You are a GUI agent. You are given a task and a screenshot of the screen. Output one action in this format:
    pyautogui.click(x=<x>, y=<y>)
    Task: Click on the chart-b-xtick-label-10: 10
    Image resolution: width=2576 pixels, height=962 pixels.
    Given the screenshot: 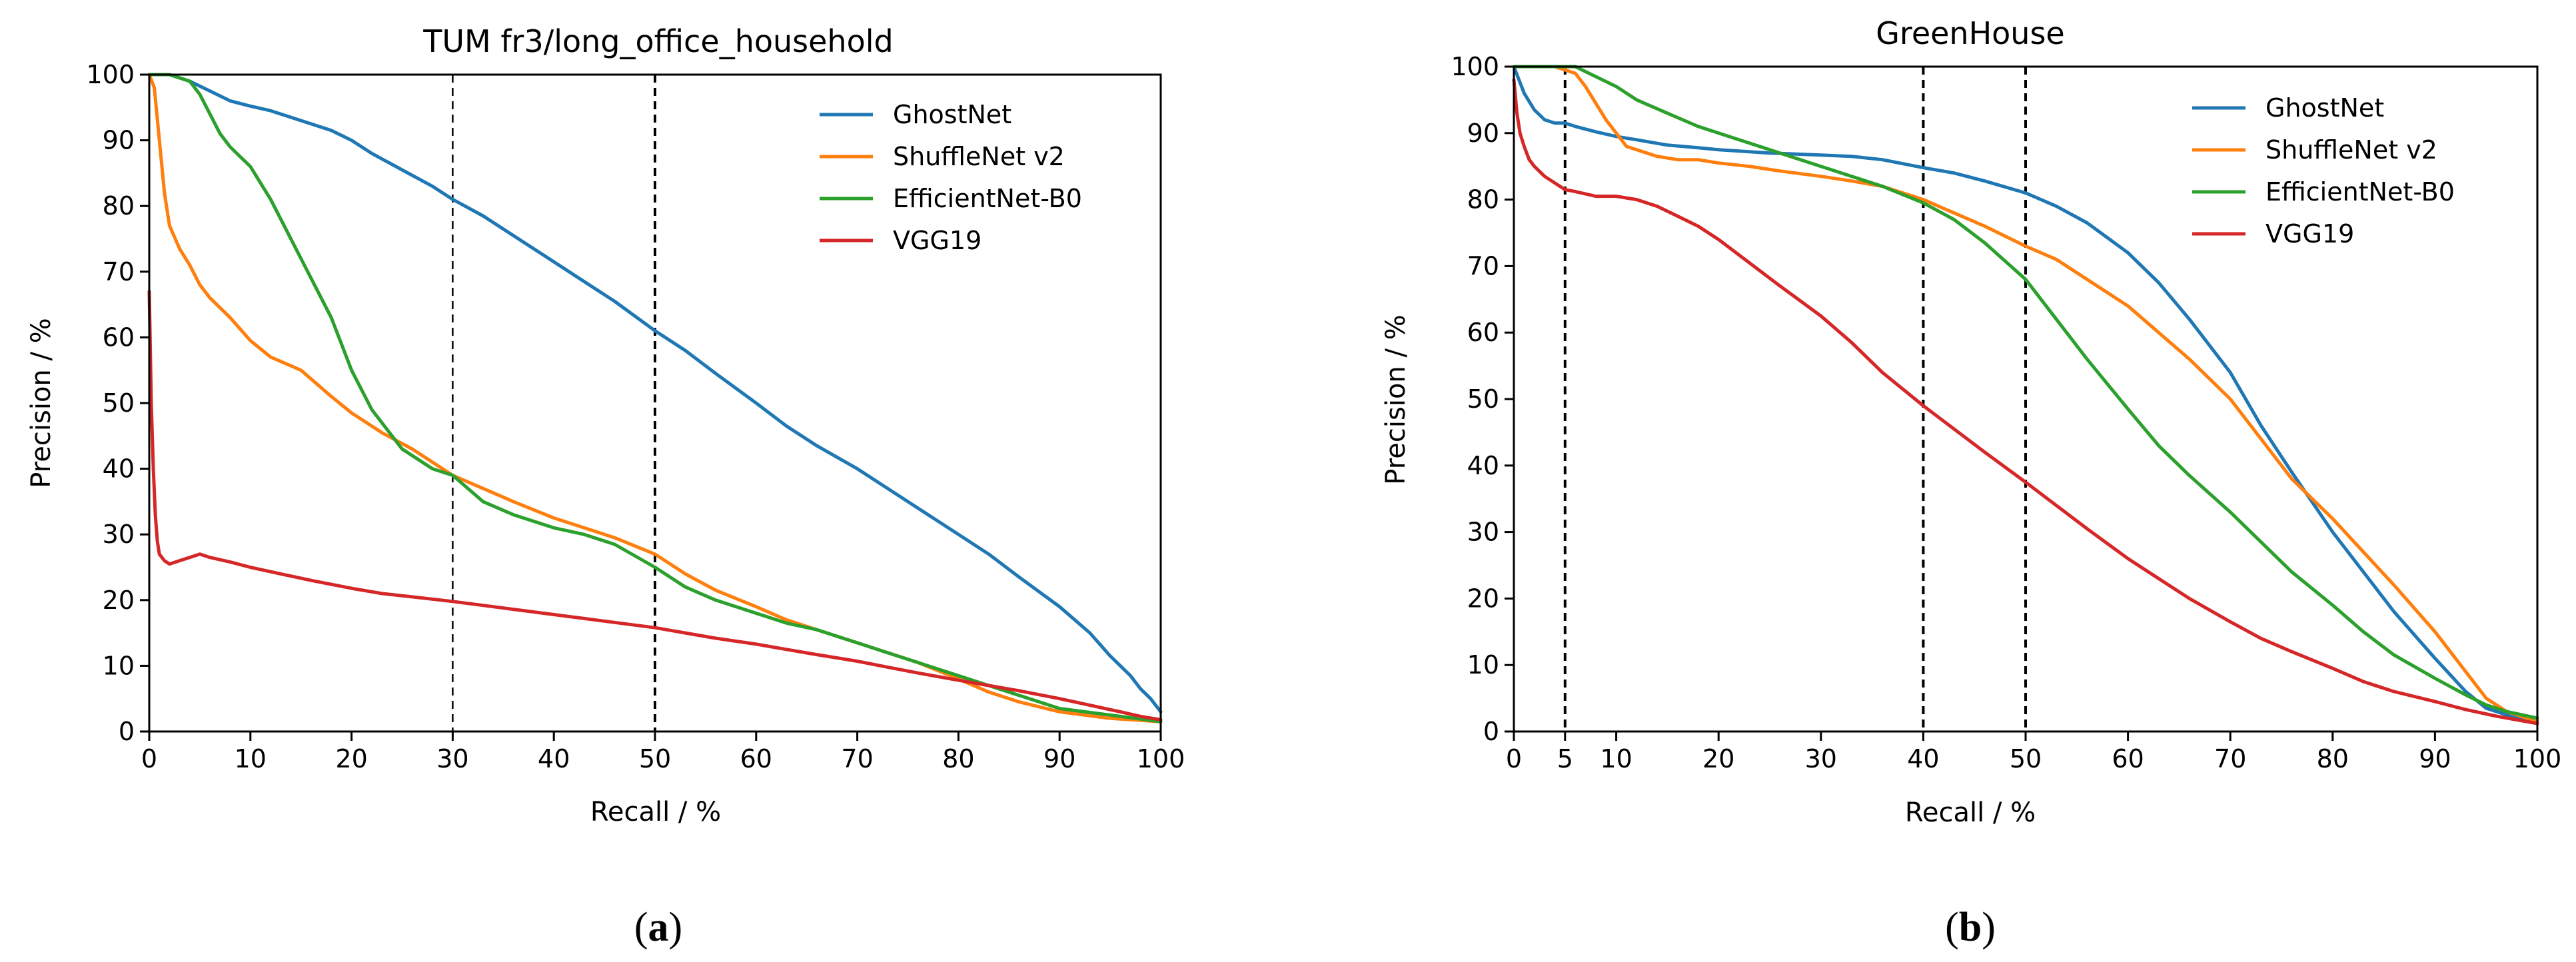 What is the action you would take?
    pyautogui.click(x=1616, y=758)
    